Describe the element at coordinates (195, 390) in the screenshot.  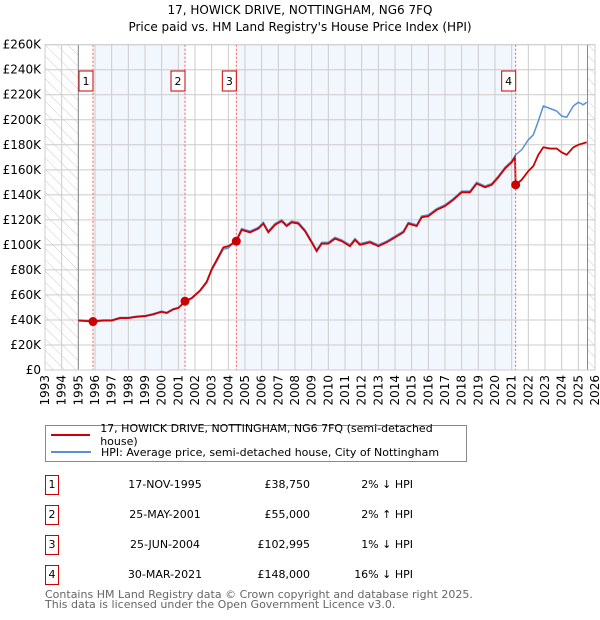
I see `x-tick-label: 2002` at that location.